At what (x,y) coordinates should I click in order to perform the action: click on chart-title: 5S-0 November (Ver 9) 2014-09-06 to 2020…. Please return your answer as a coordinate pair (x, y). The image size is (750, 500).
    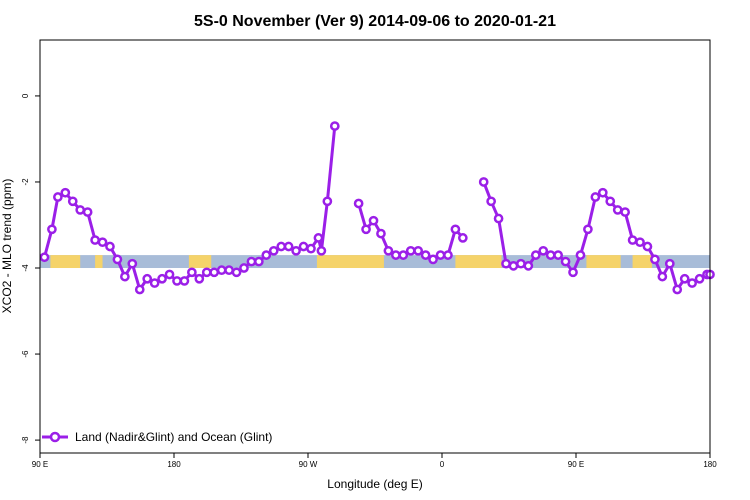
    Looking at the image, I should click on (375, 21).